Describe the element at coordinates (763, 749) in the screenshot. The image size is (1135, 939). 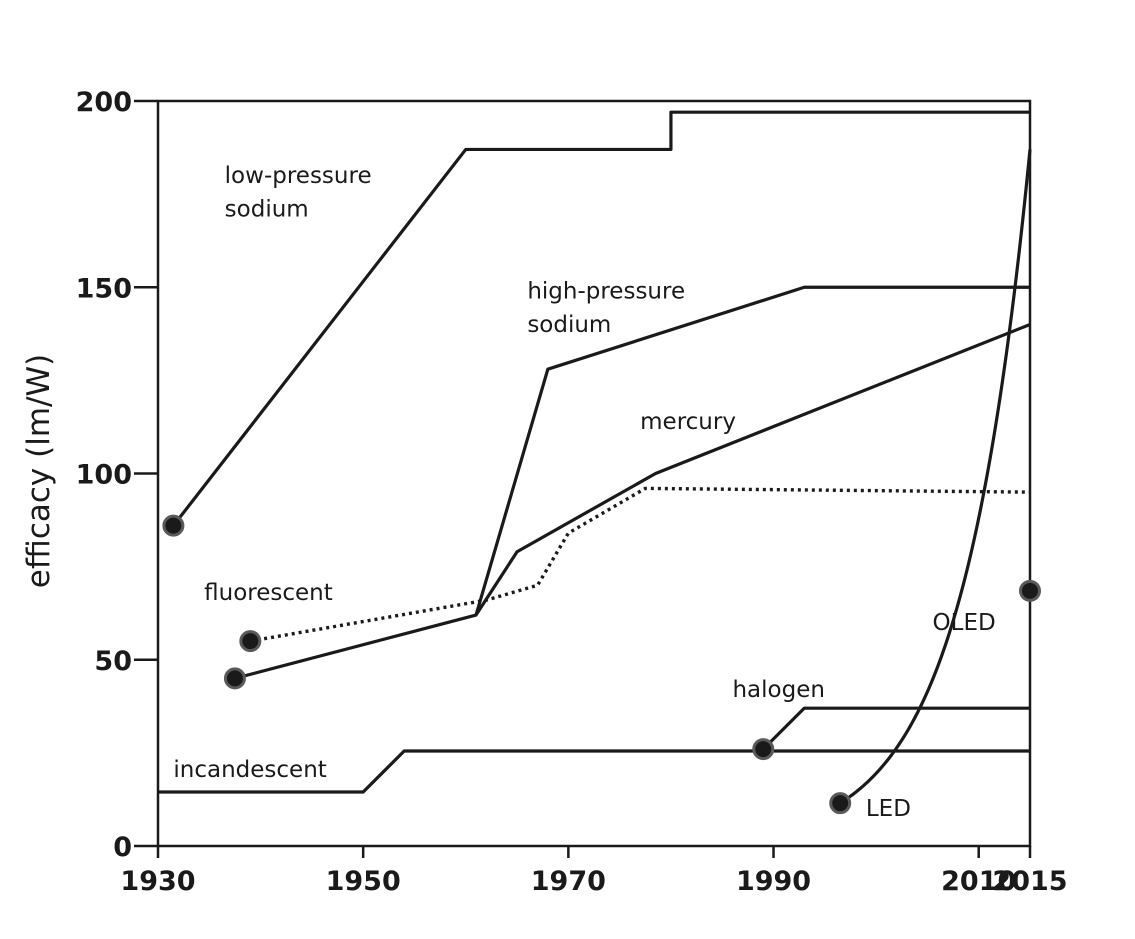
I see `data-point-halogen` at that location.